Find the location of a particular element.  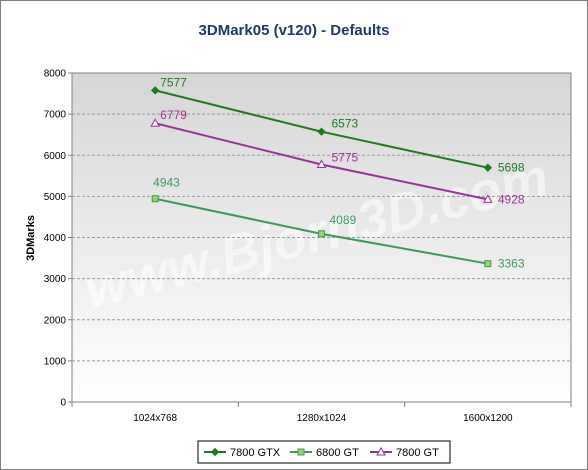

data-label: 7577 is located at coordinates (173, 82).